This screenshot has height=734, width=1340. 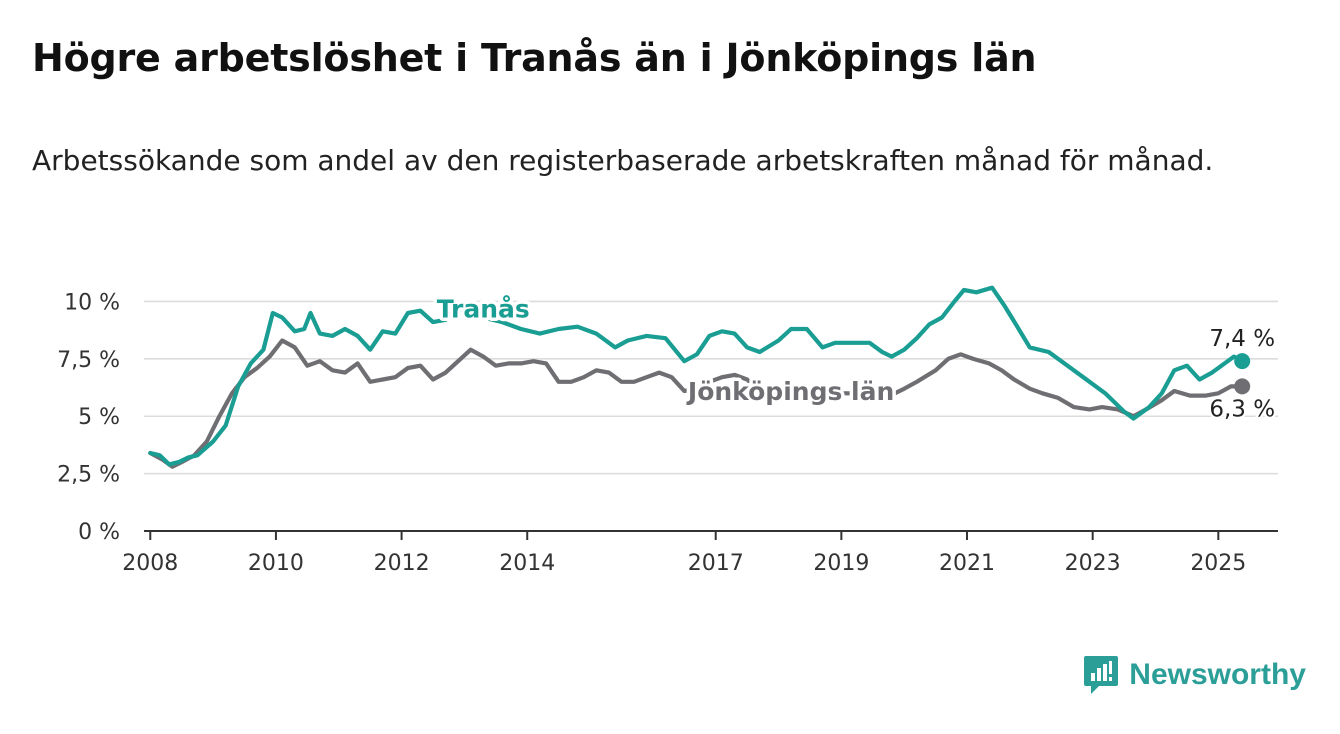 What do you see at coordinates (1218, 563) in the screenshot?
I see `x-tick-label: 2025` at bounding box center [1218, 563].